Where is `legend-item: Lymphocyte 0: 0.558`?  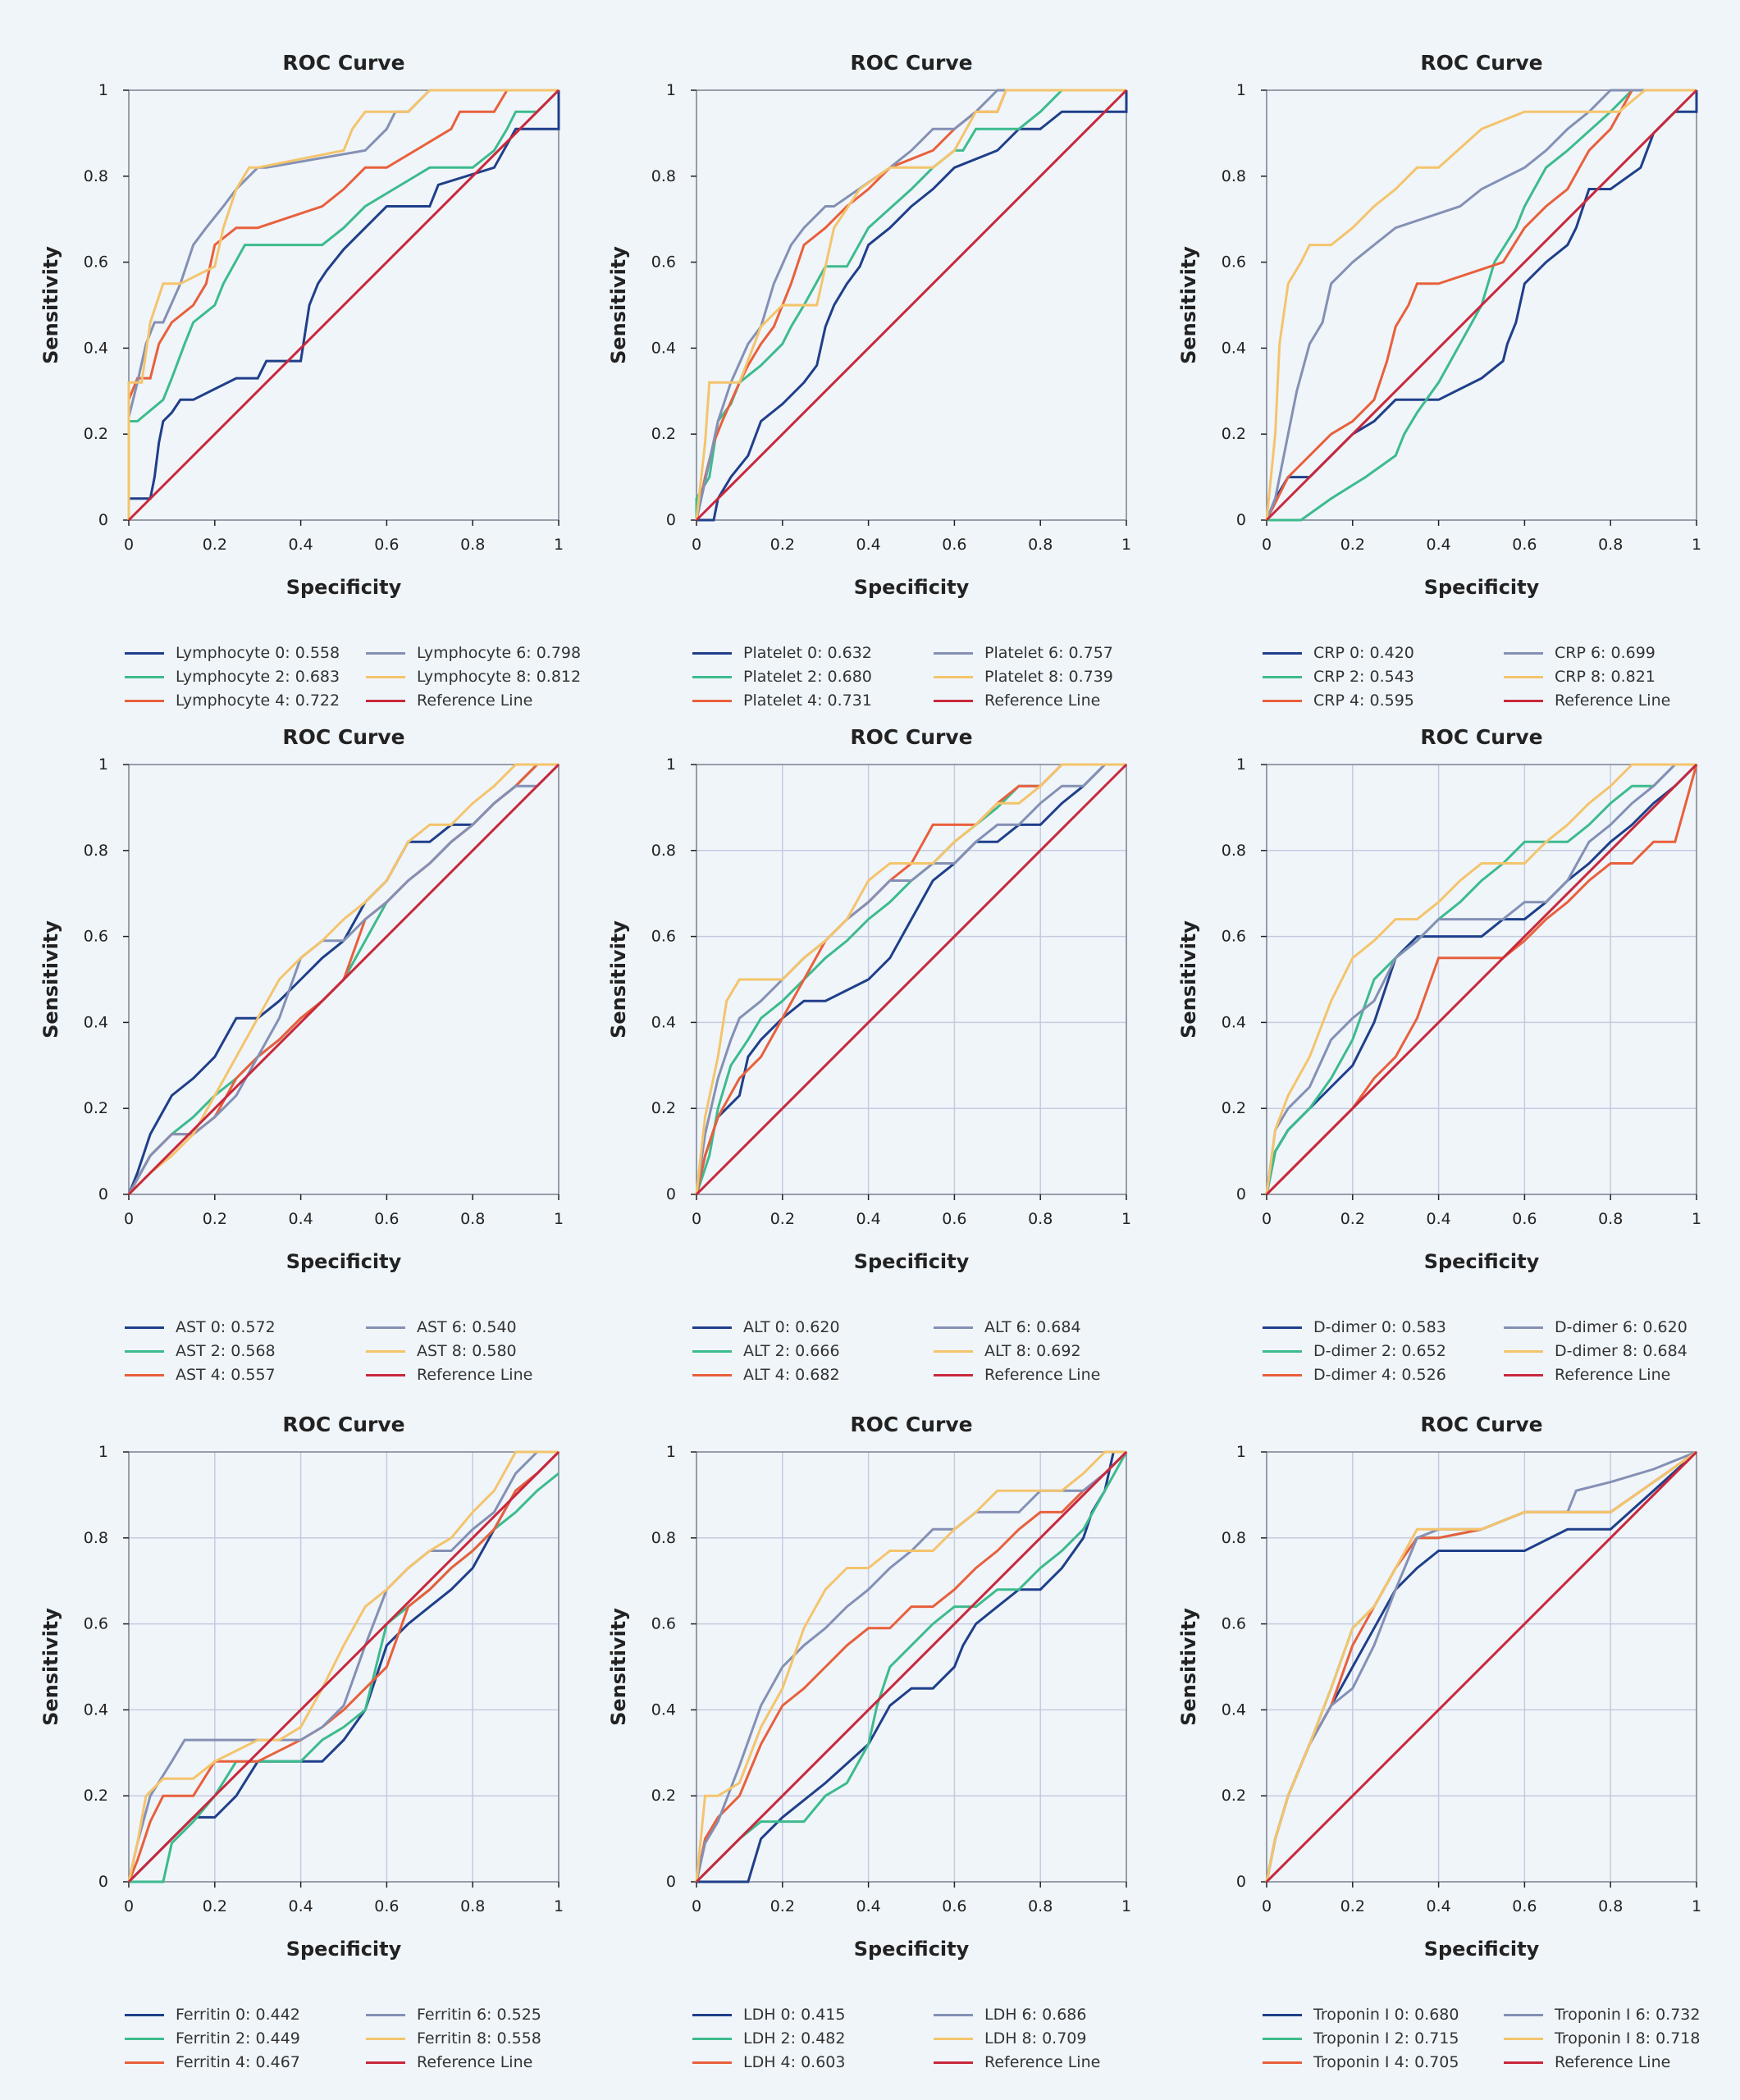 legend-item: Lymphocyte 0: 0.558 is located at coordinates (232, 653).